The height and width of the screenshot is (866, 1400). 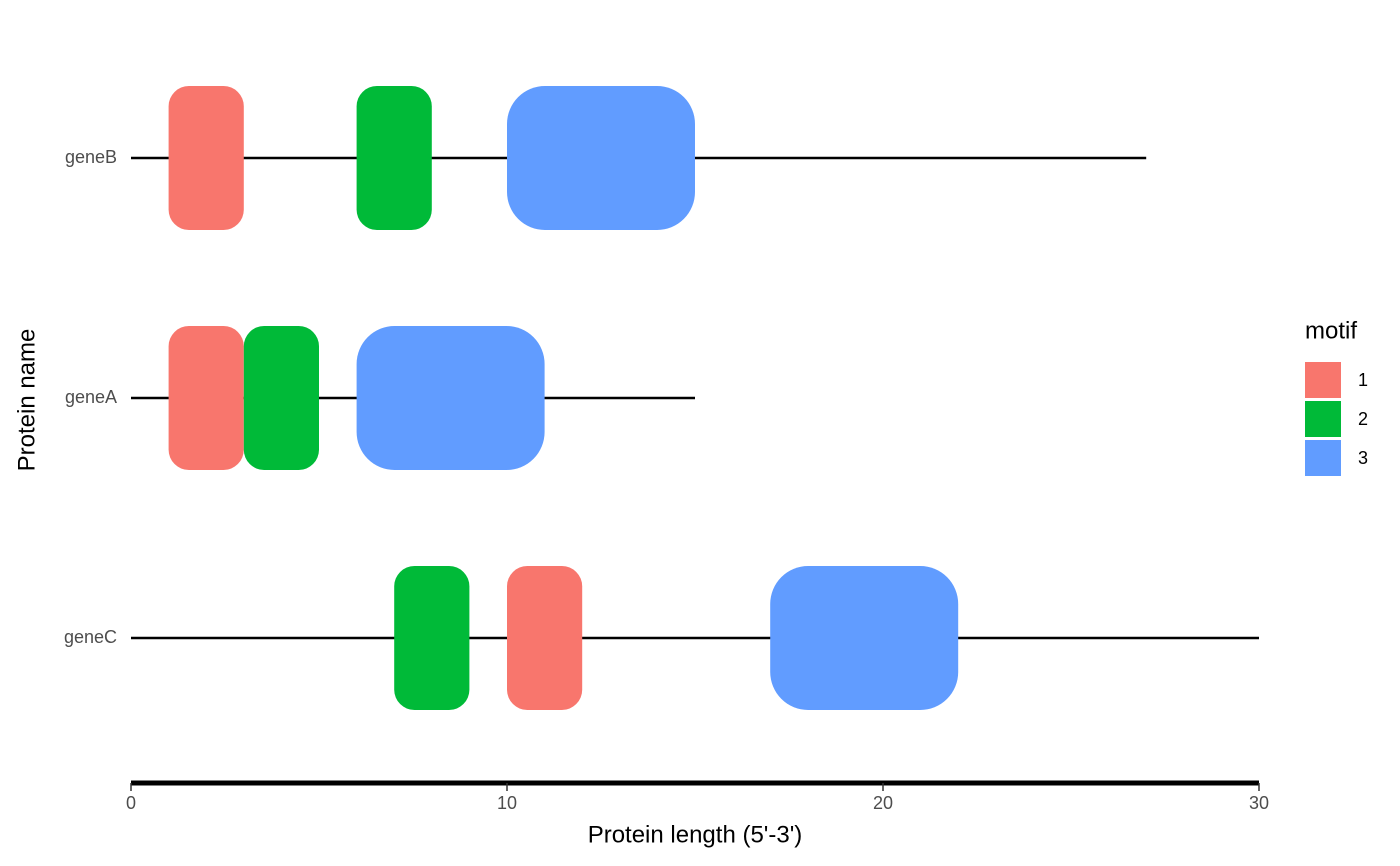 I want to click on legend-label: 2, so click(x=1363, y=419).